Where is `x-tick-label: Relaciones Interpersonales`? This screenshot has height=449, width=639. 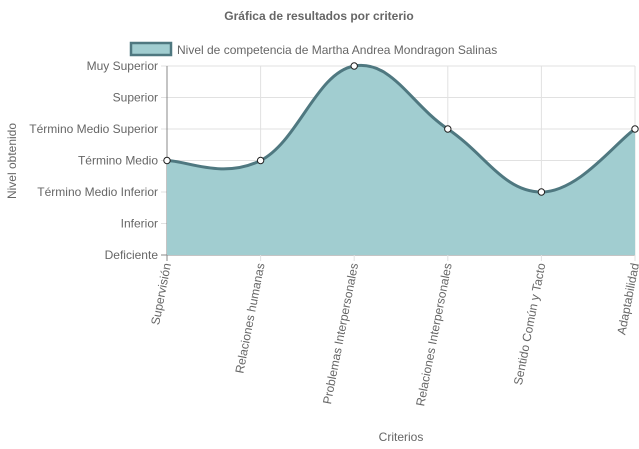
x-tick-label: Relaciones Interpersonales is located at coordinates (433, 334).